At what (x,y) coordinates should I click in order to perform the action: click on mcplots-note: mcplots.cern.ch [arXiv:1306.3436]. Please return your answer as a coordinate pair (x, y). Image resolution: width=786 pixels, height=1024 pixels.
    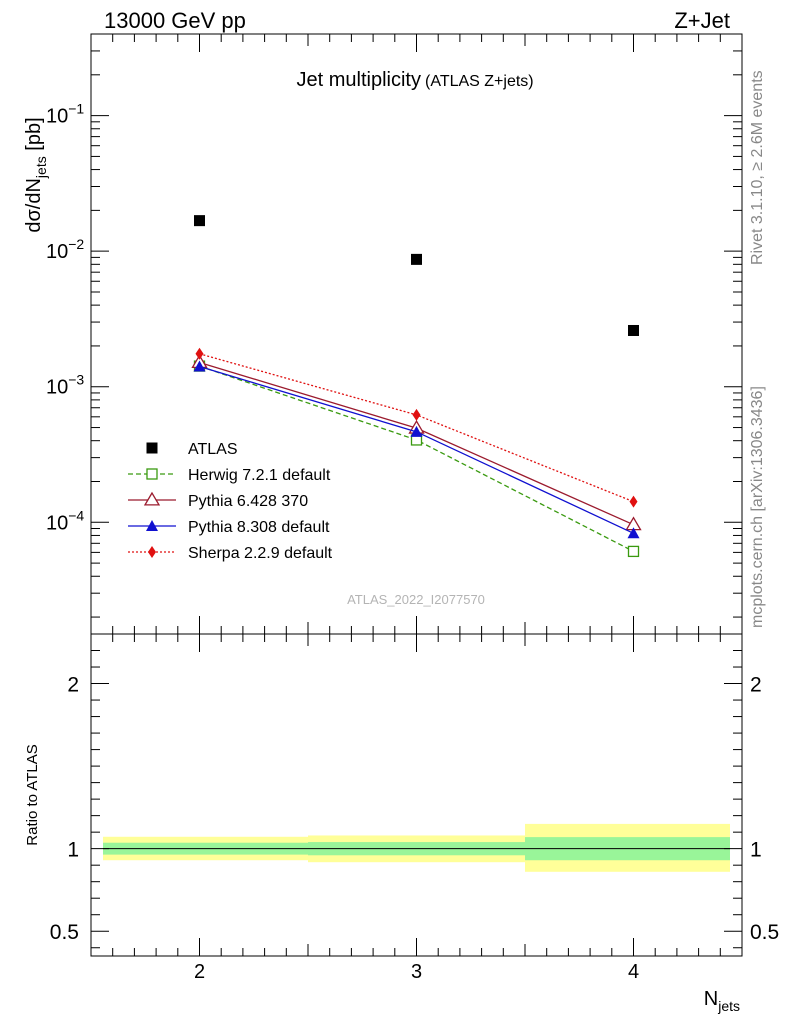
    Looking at the image, I should click on (757, 507).